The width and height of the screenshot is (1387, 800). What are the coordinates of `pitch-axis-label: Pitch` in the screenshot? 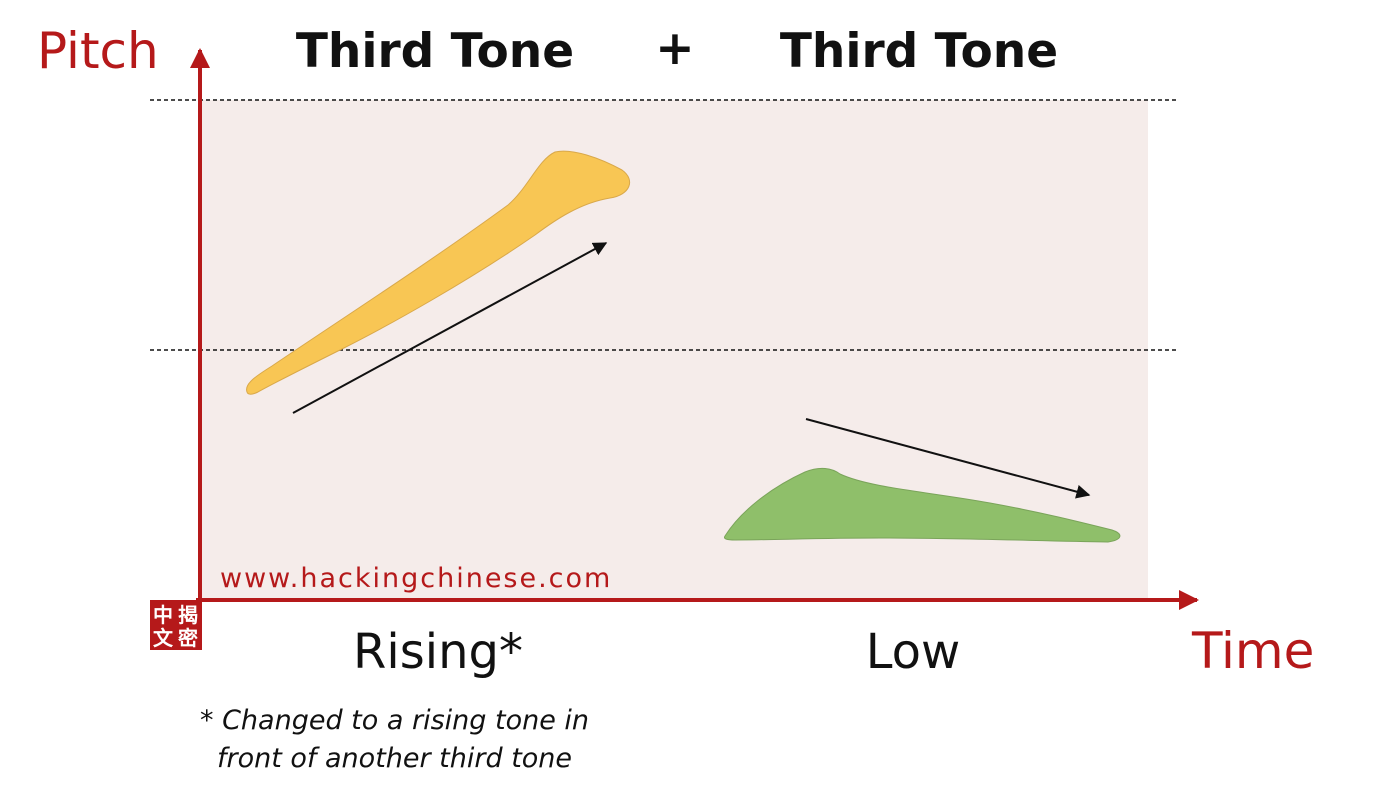 It's located at (98, 51).